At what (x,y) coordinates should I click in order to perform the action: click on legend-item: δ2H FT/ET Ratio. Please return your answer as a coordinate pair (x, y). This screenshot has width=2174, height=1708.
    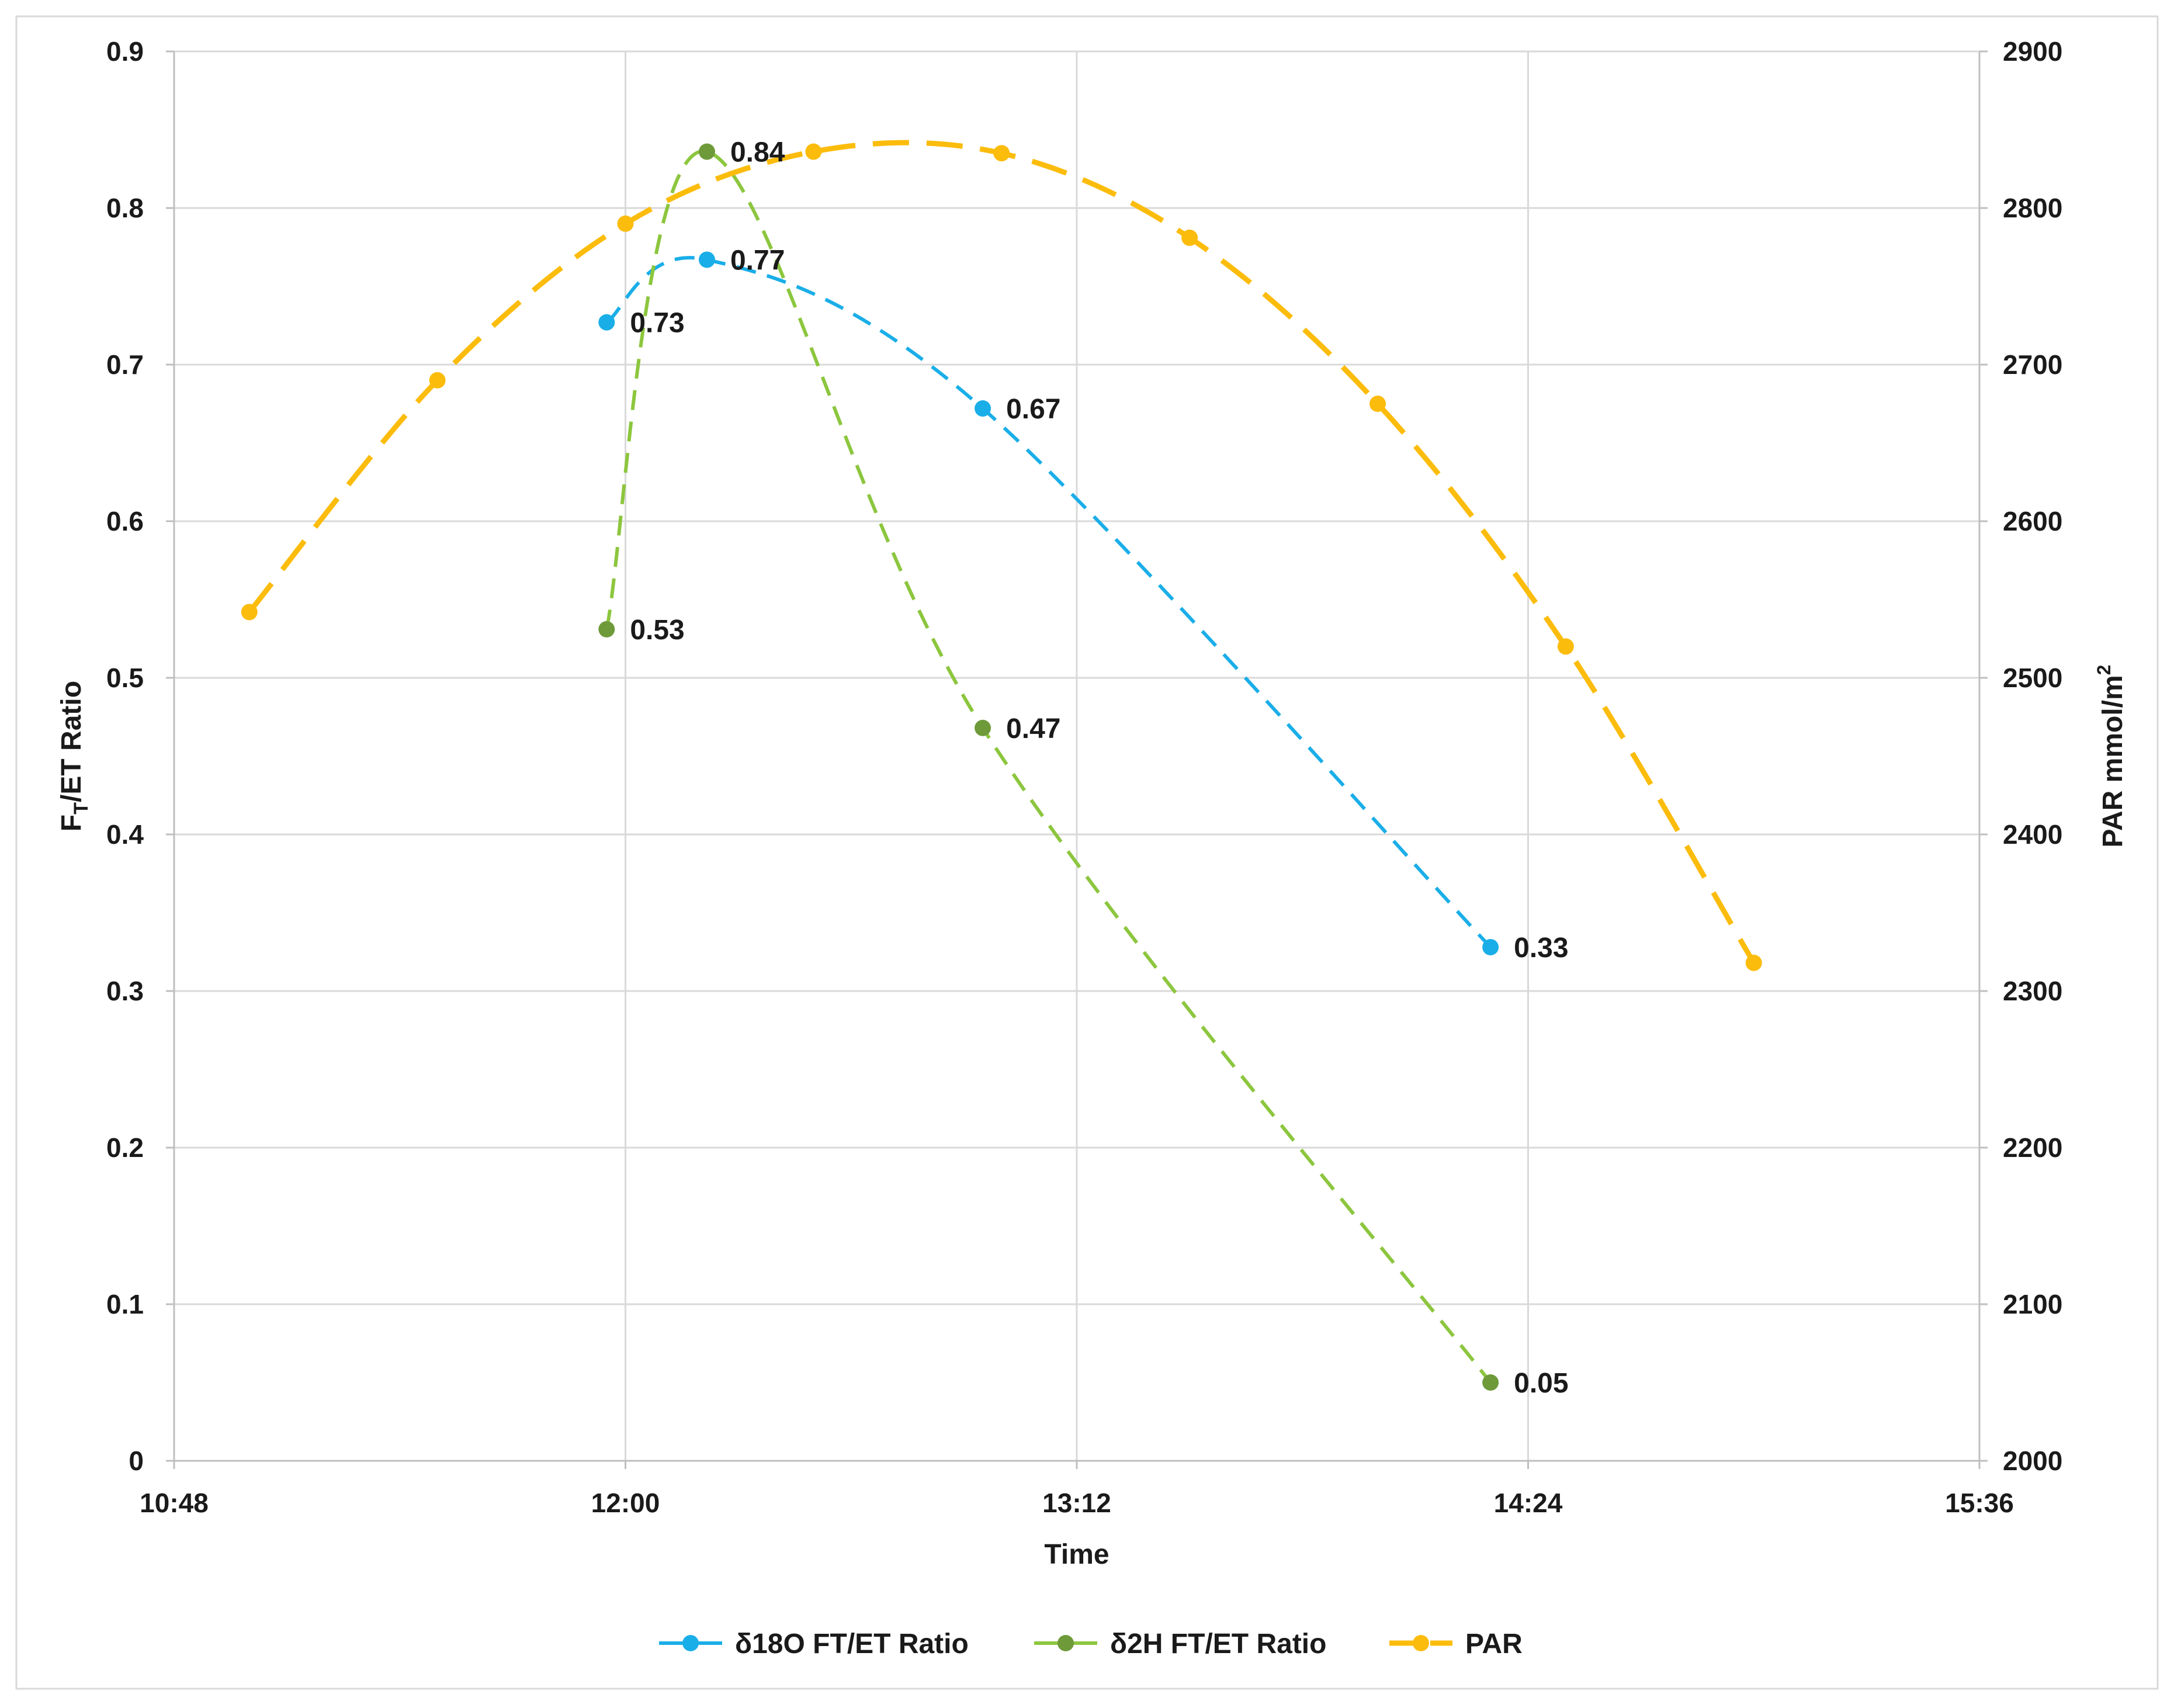
    Looking at the image, I should click on (1180, 1644).